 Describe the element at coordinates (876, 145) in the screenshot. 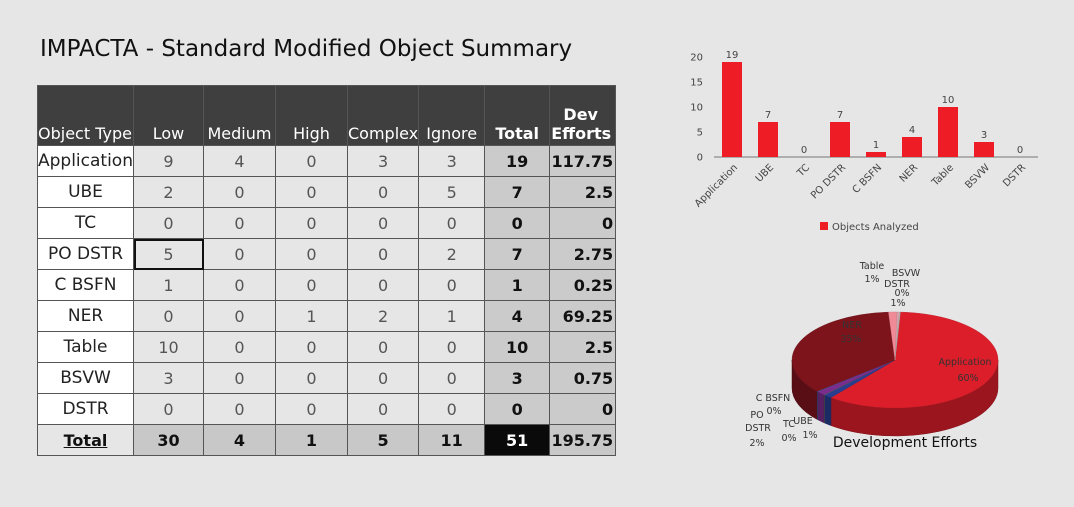

I see `bar-data-label: 1` at that location.